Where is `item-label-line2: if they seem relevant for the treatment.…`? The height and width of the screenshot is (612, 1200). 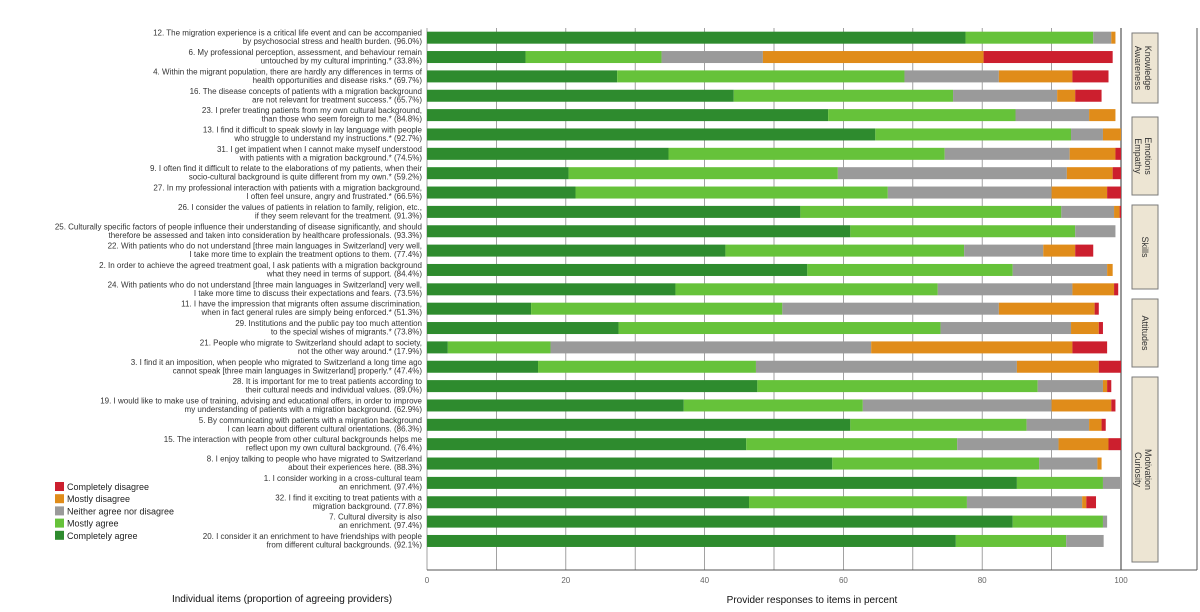 item-label-line2: if they seem relevant for the treatment.… is located at coordinates (339, 215).